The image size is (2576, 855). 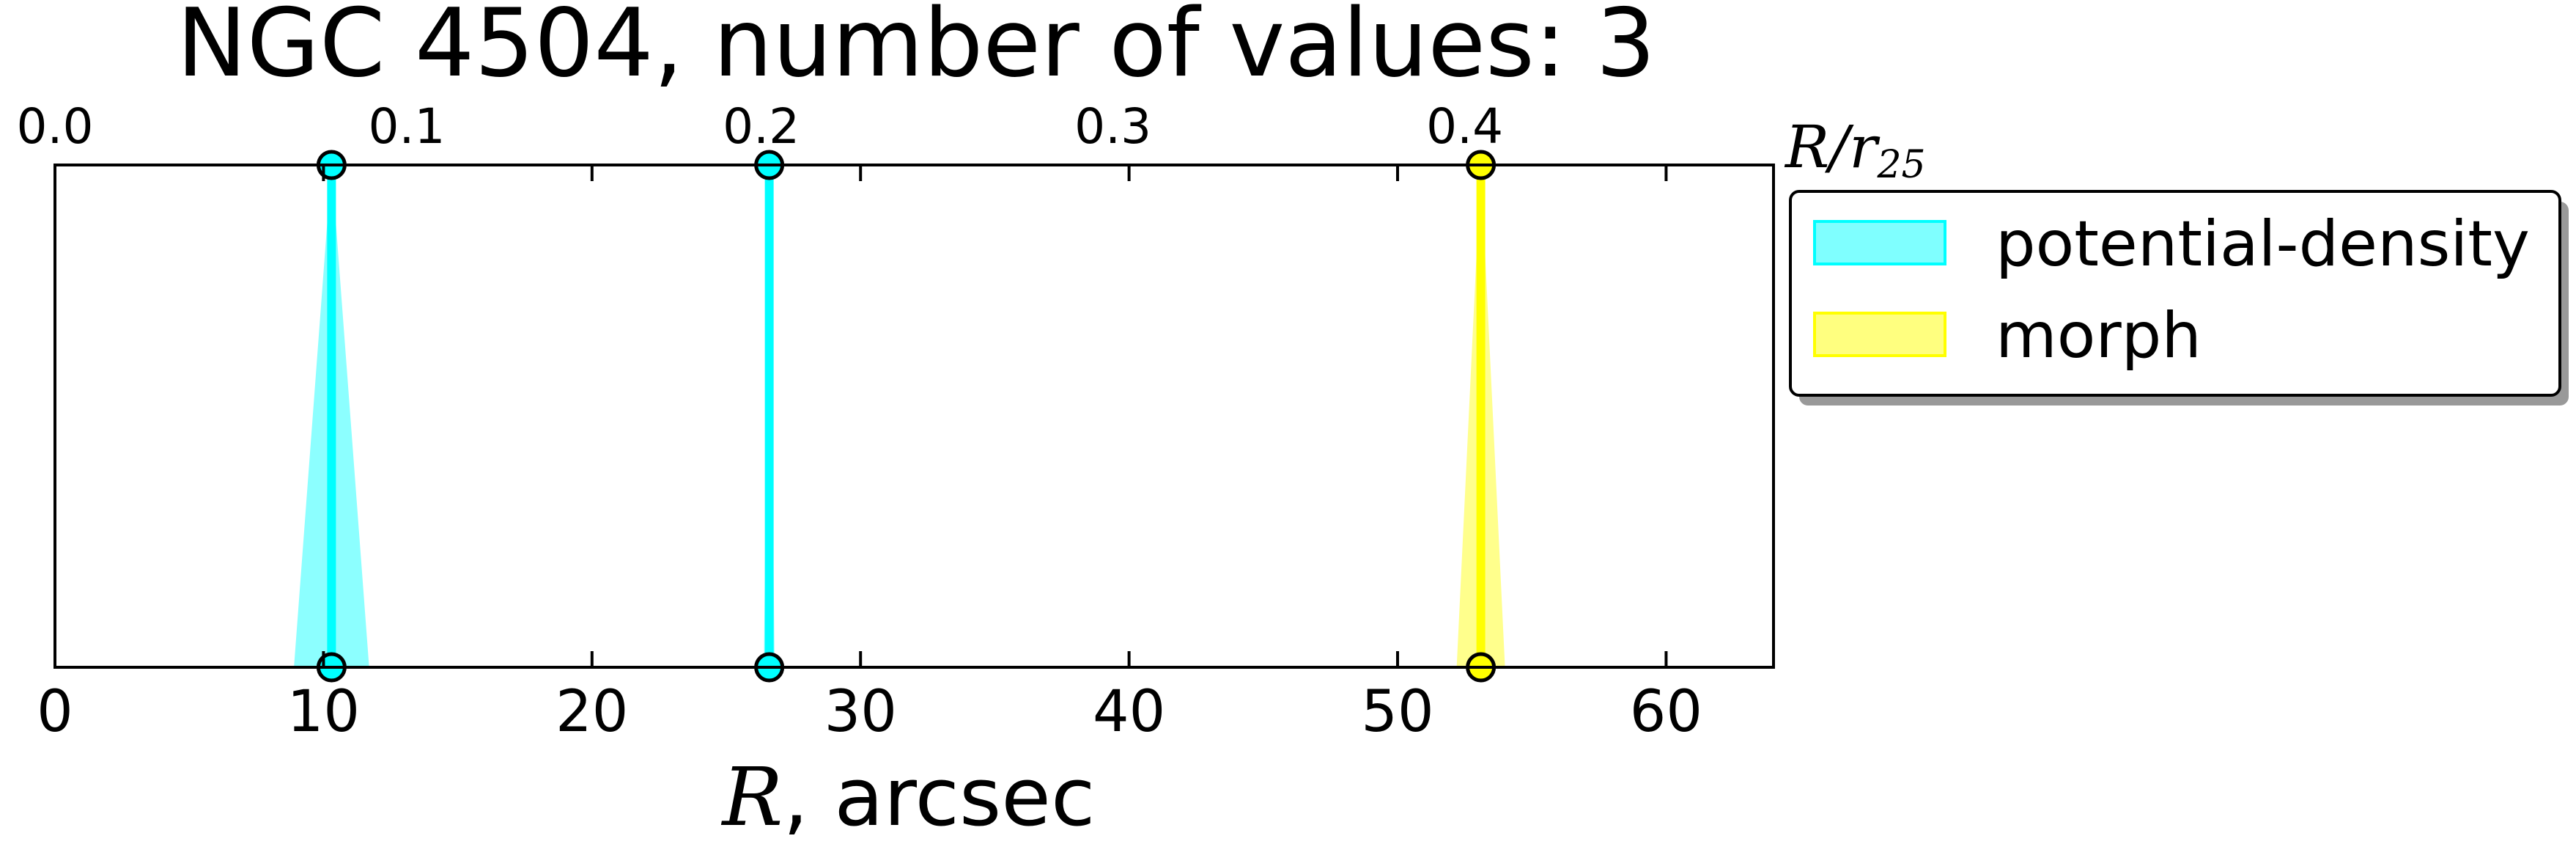 What do you see at coordinates (1666, 712) in the screenshot?
I see `x-tick-label-6: 60` at bounding box center [1666, 712].